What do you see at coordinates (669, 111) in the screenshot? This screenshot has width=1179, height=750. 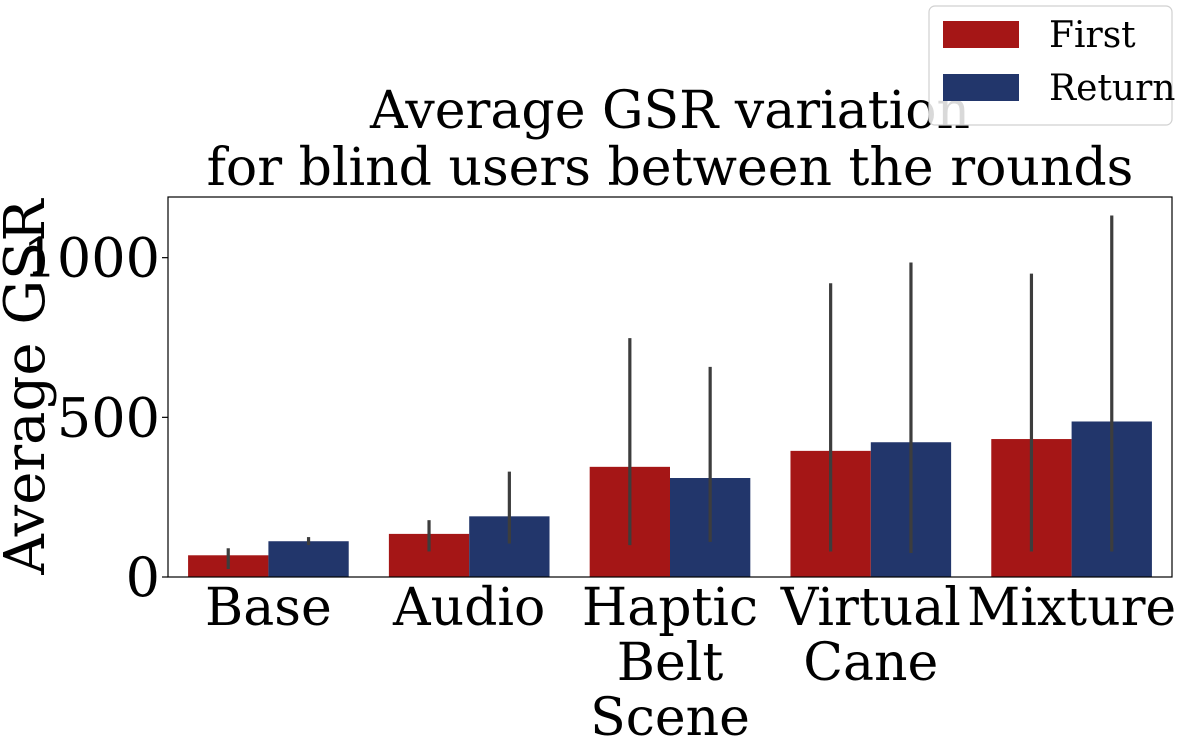 I see `chart-title-line-1: Average GSR variation` at bounding box center [669, 111].